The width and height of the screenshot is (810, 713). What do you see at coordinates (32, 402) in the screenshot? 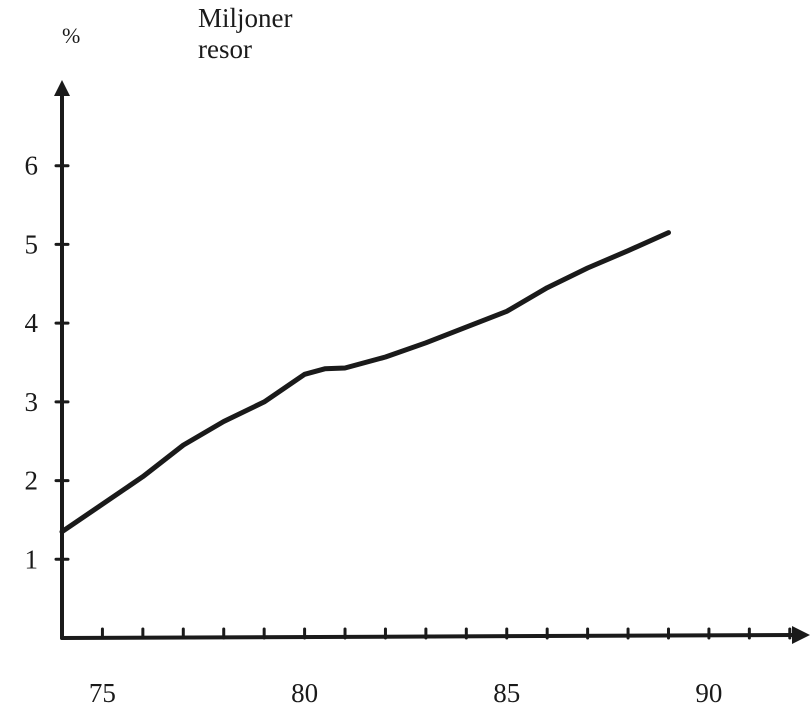
I see `y-tick-label-3: 3` at bounding box center [32, 402].